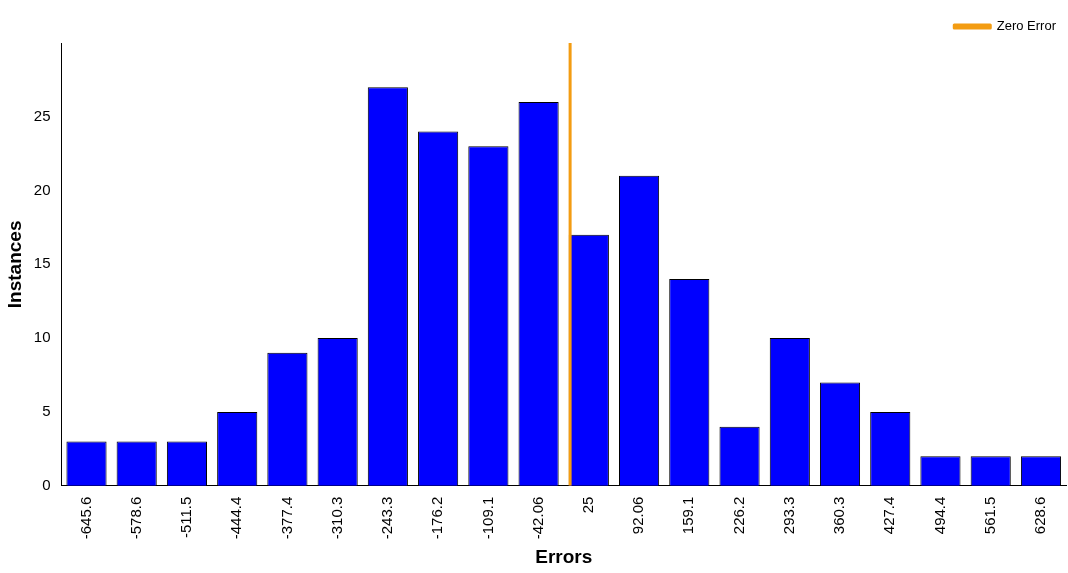 Image resolution: width=1068 pixels, height=573 pixels. I want to click on x-tick-label: 494.4, so click(939, 515).